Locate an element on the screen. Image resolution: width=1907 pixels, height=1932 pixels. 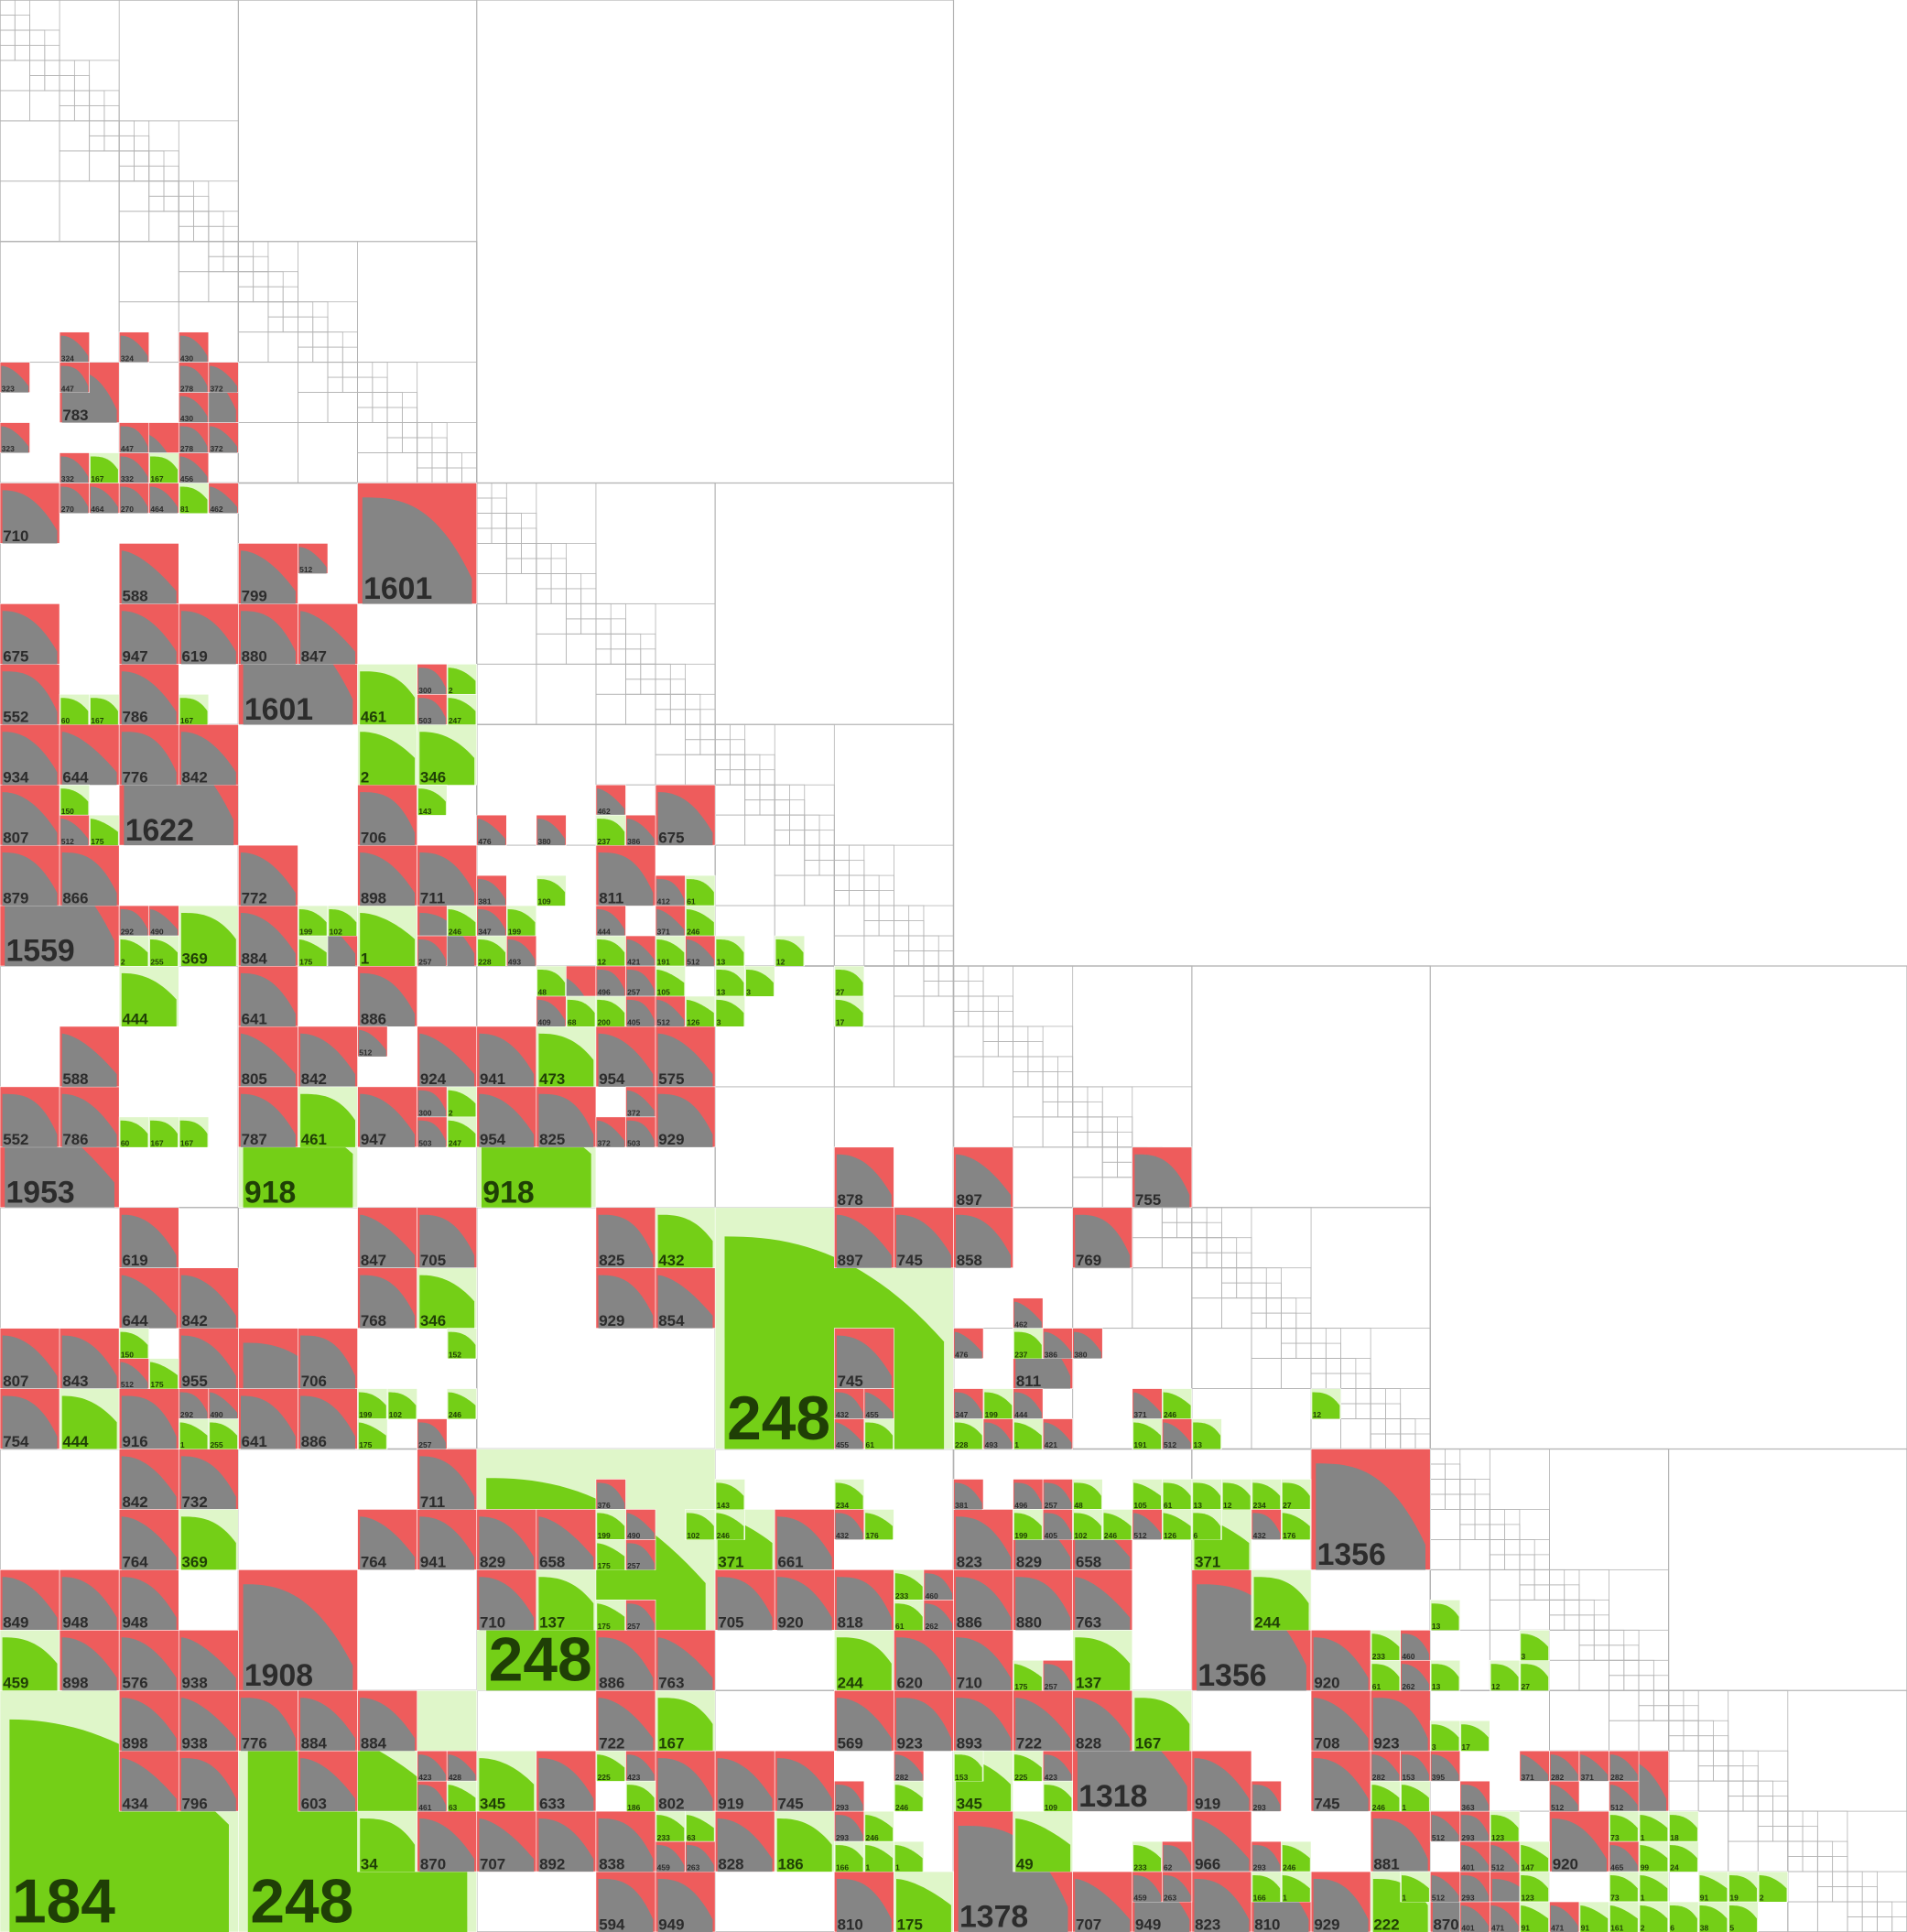
small-block-label-152: 246 is located at coordinates (723, 1535).